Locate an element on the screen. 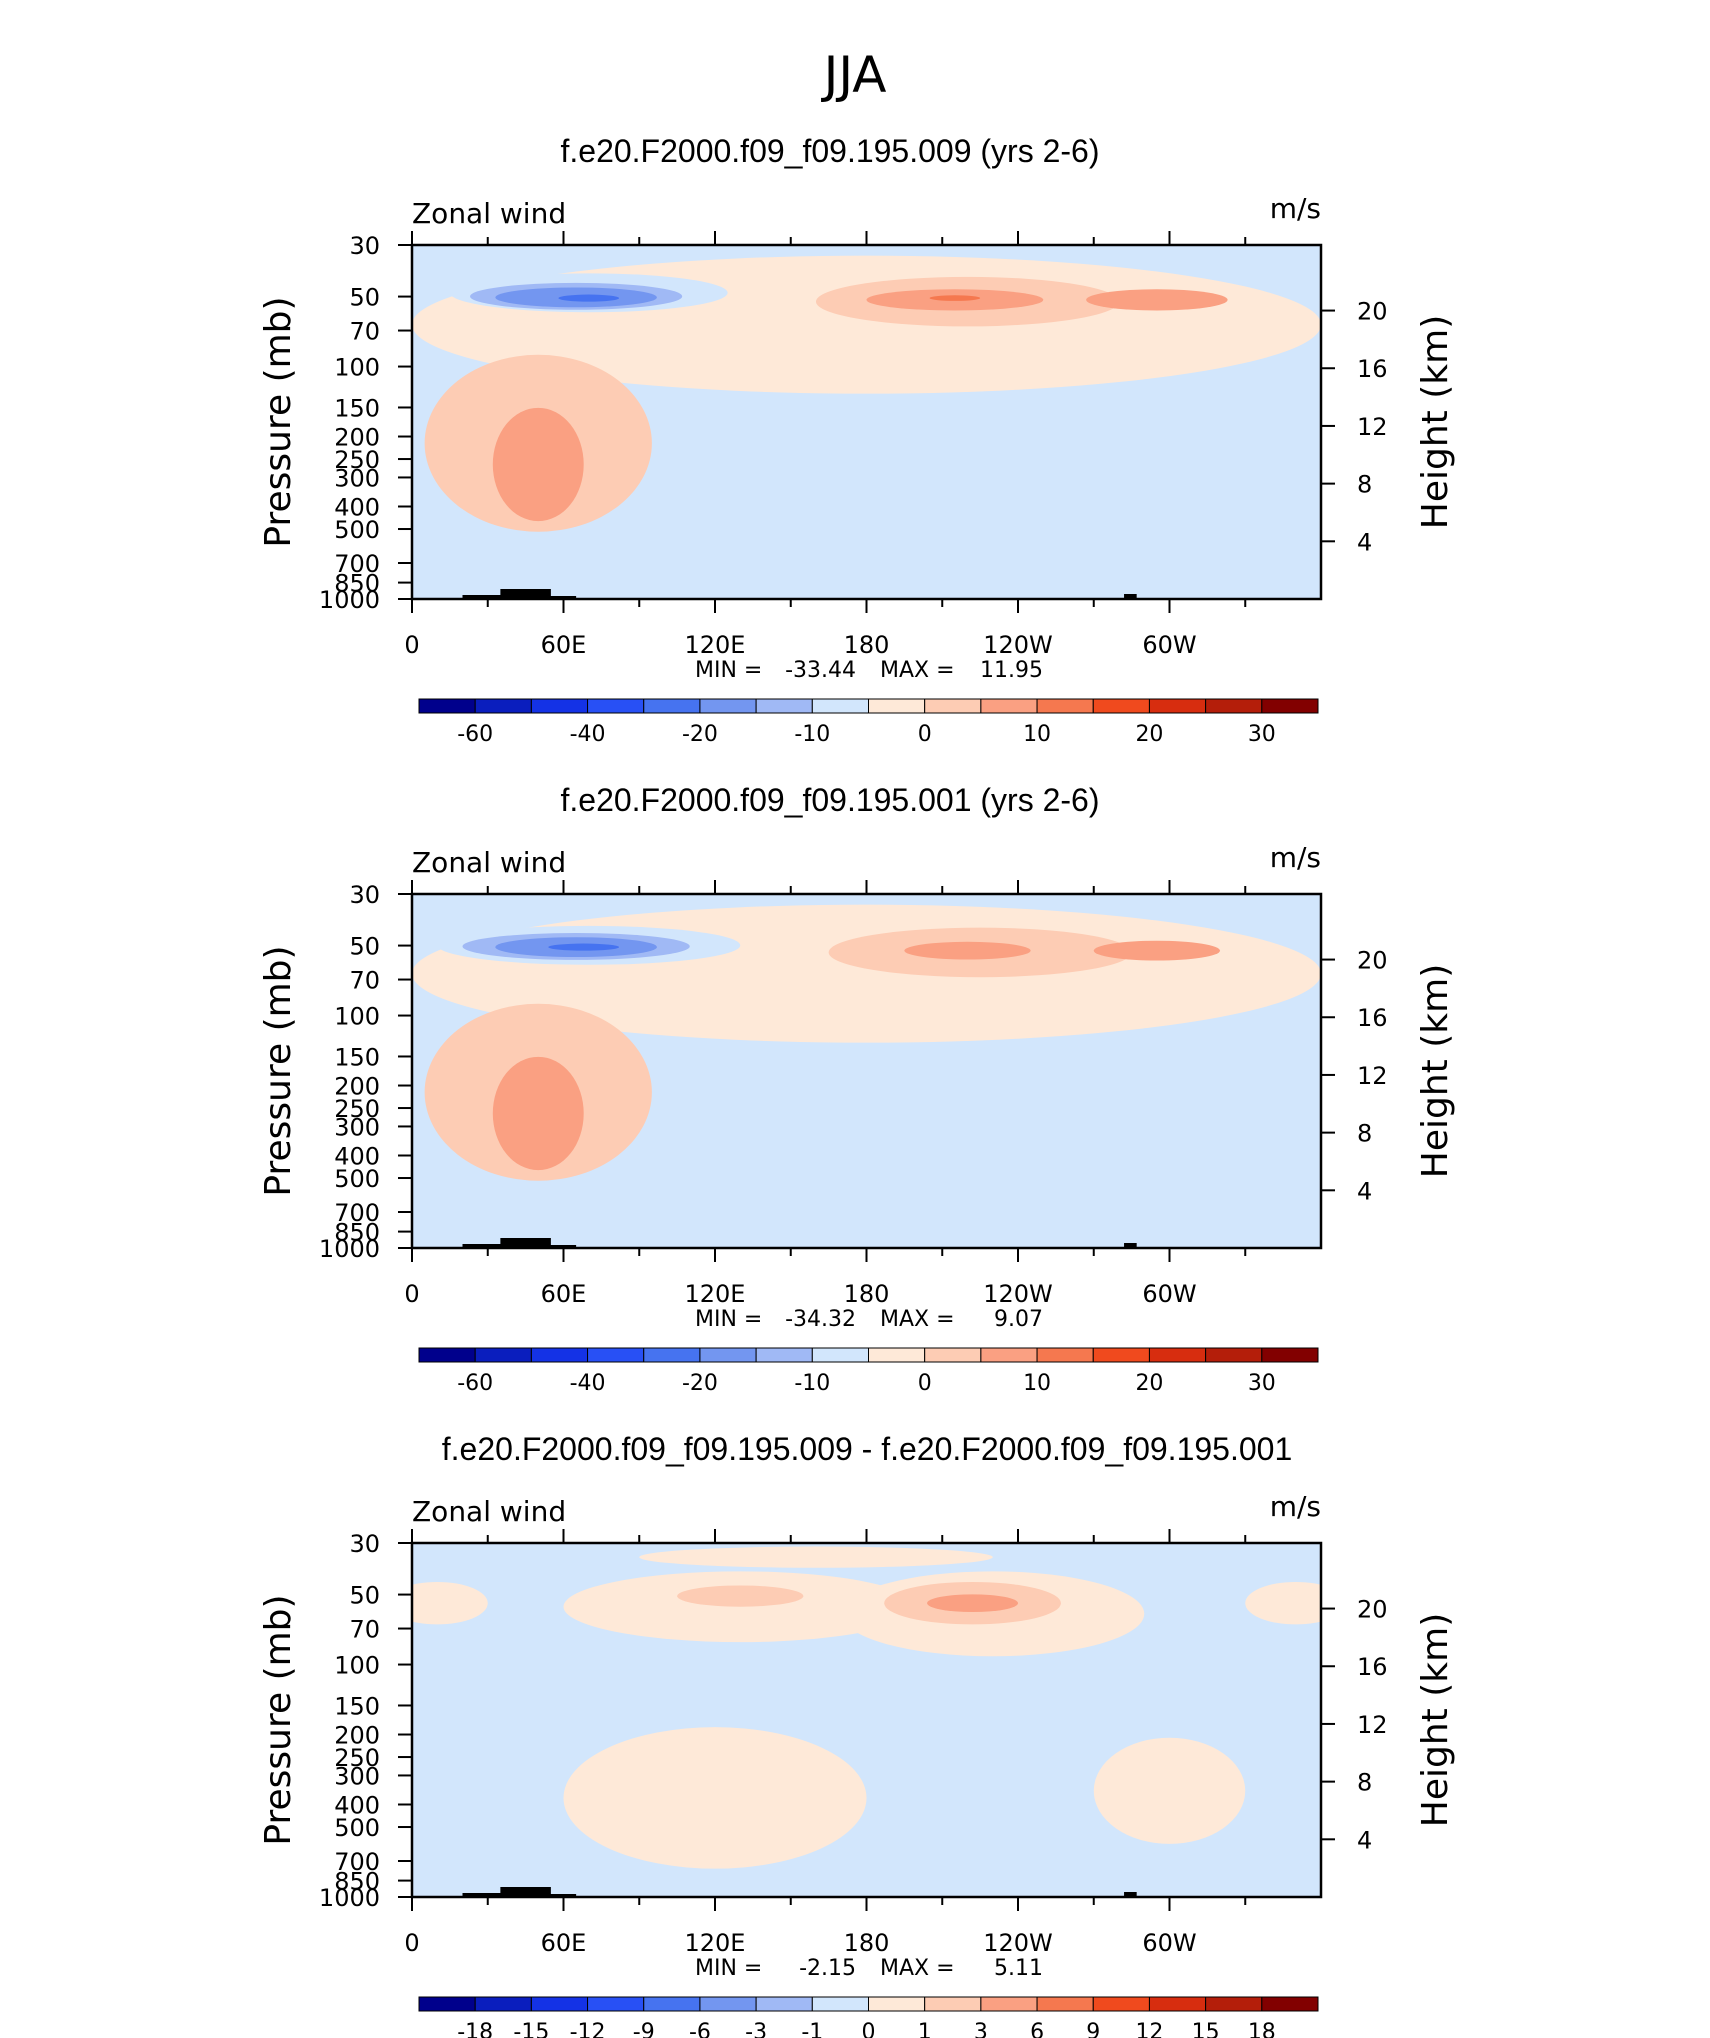 The width and height of the screenshot is (1710, 2038). colorbar-label: 30 is located at coordinates (1262, 734).